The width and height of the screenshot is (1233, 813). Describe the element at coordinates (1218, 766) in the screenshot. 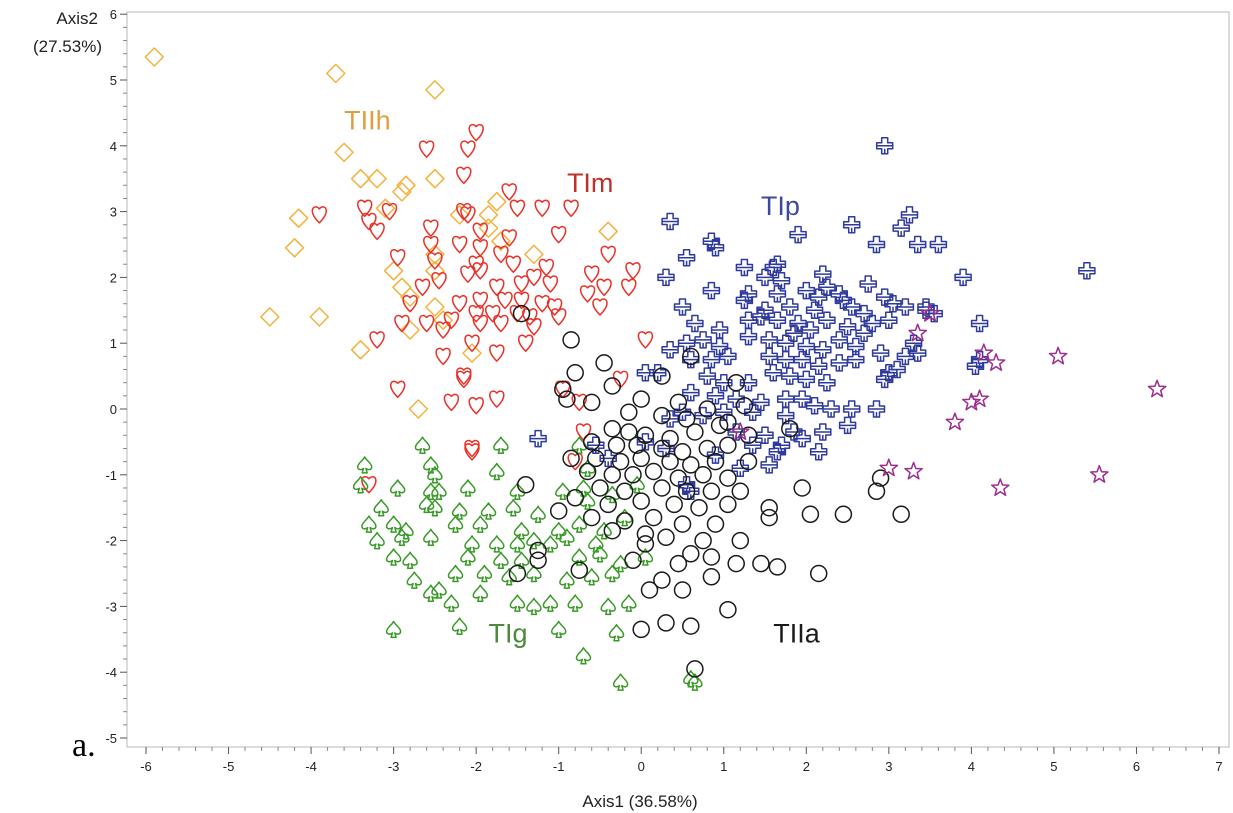

I see `x-tick-label: 7` at that location.